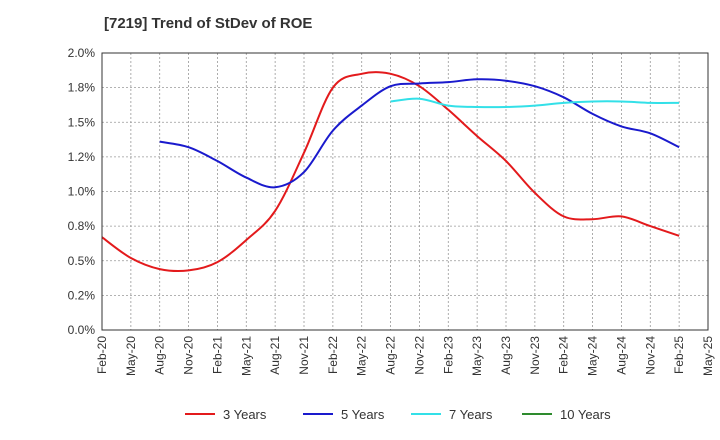 The width and height of the screenshot is (720, 440). What do you see at coordinates (650, 355) in the screenshot?
I see `x-tick-label: Nov-24` at bounding box center [650, 355].